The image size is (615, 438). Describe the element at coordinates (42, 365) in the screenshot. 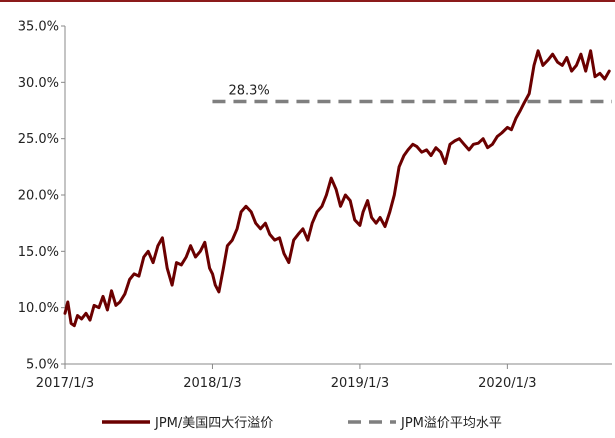

I see `y-tick-label: 5.0%` at that location.